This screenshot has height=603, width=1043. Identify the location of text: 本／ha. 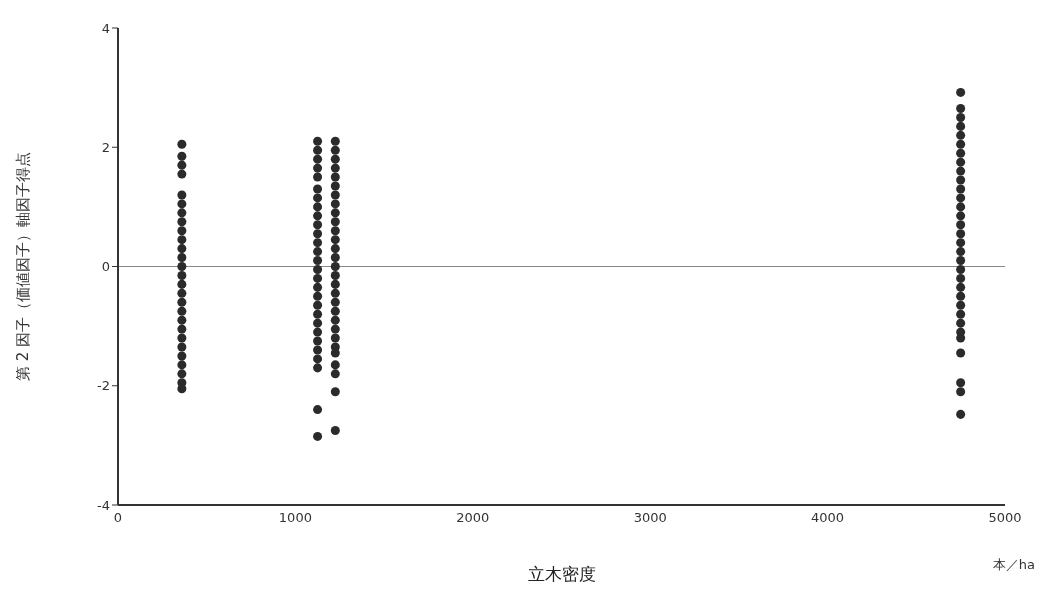
(1013, 565).